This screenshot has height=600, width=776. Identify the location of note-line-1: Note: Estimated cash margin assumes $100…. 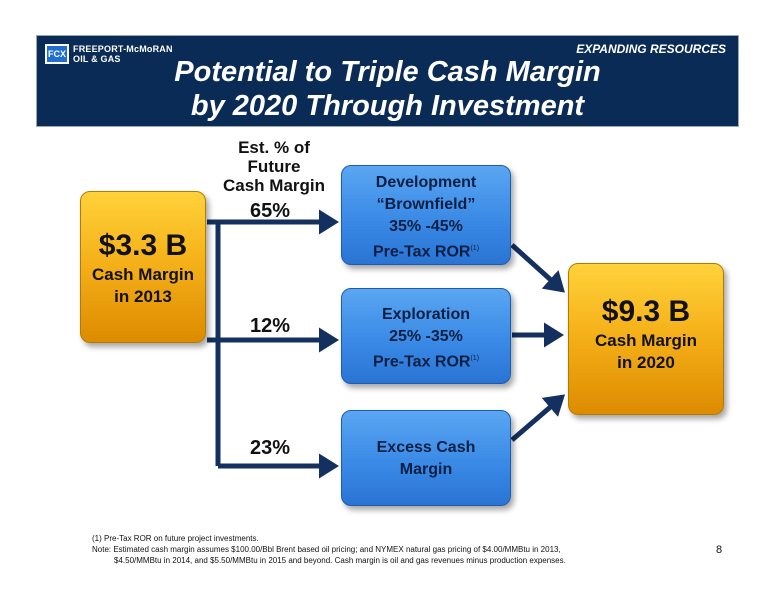
(326, 549).